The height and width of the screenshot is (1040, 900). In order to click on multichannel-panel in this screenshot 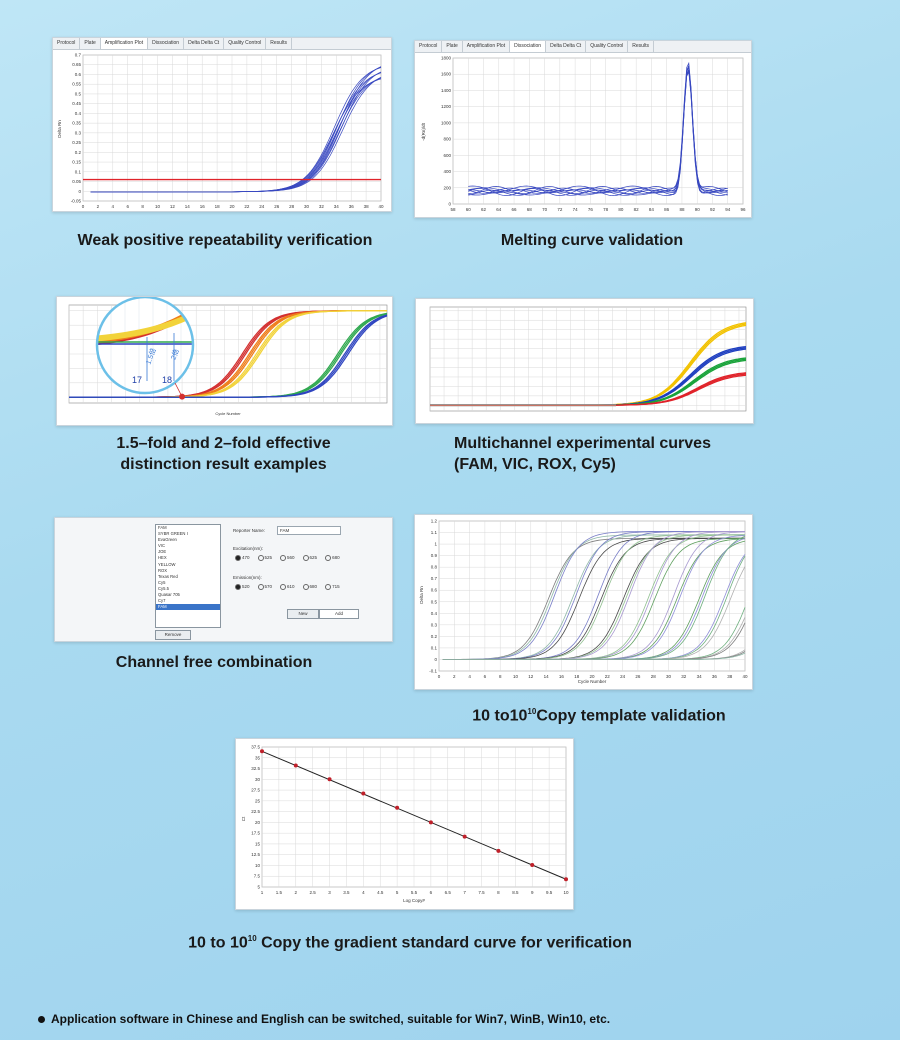, I will do `click(584, 361)`.